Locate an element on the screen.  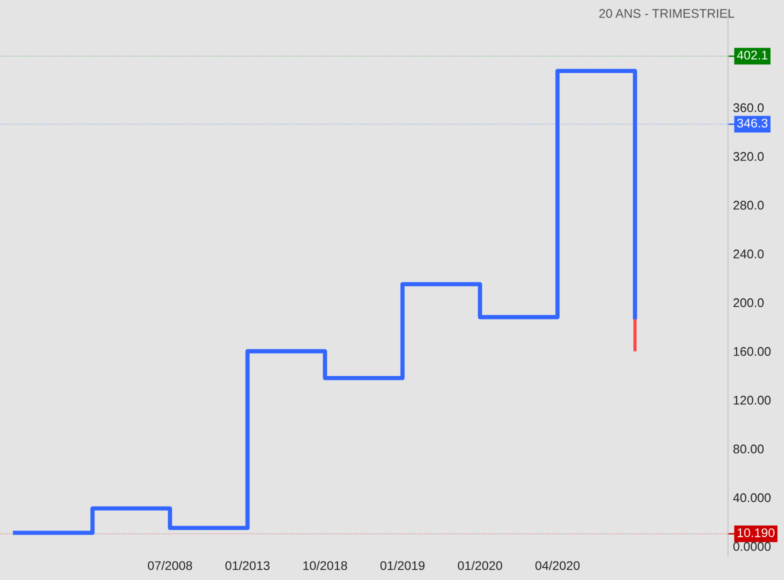
y-tick-label: 360.0 is located at coordinates (748, 107).